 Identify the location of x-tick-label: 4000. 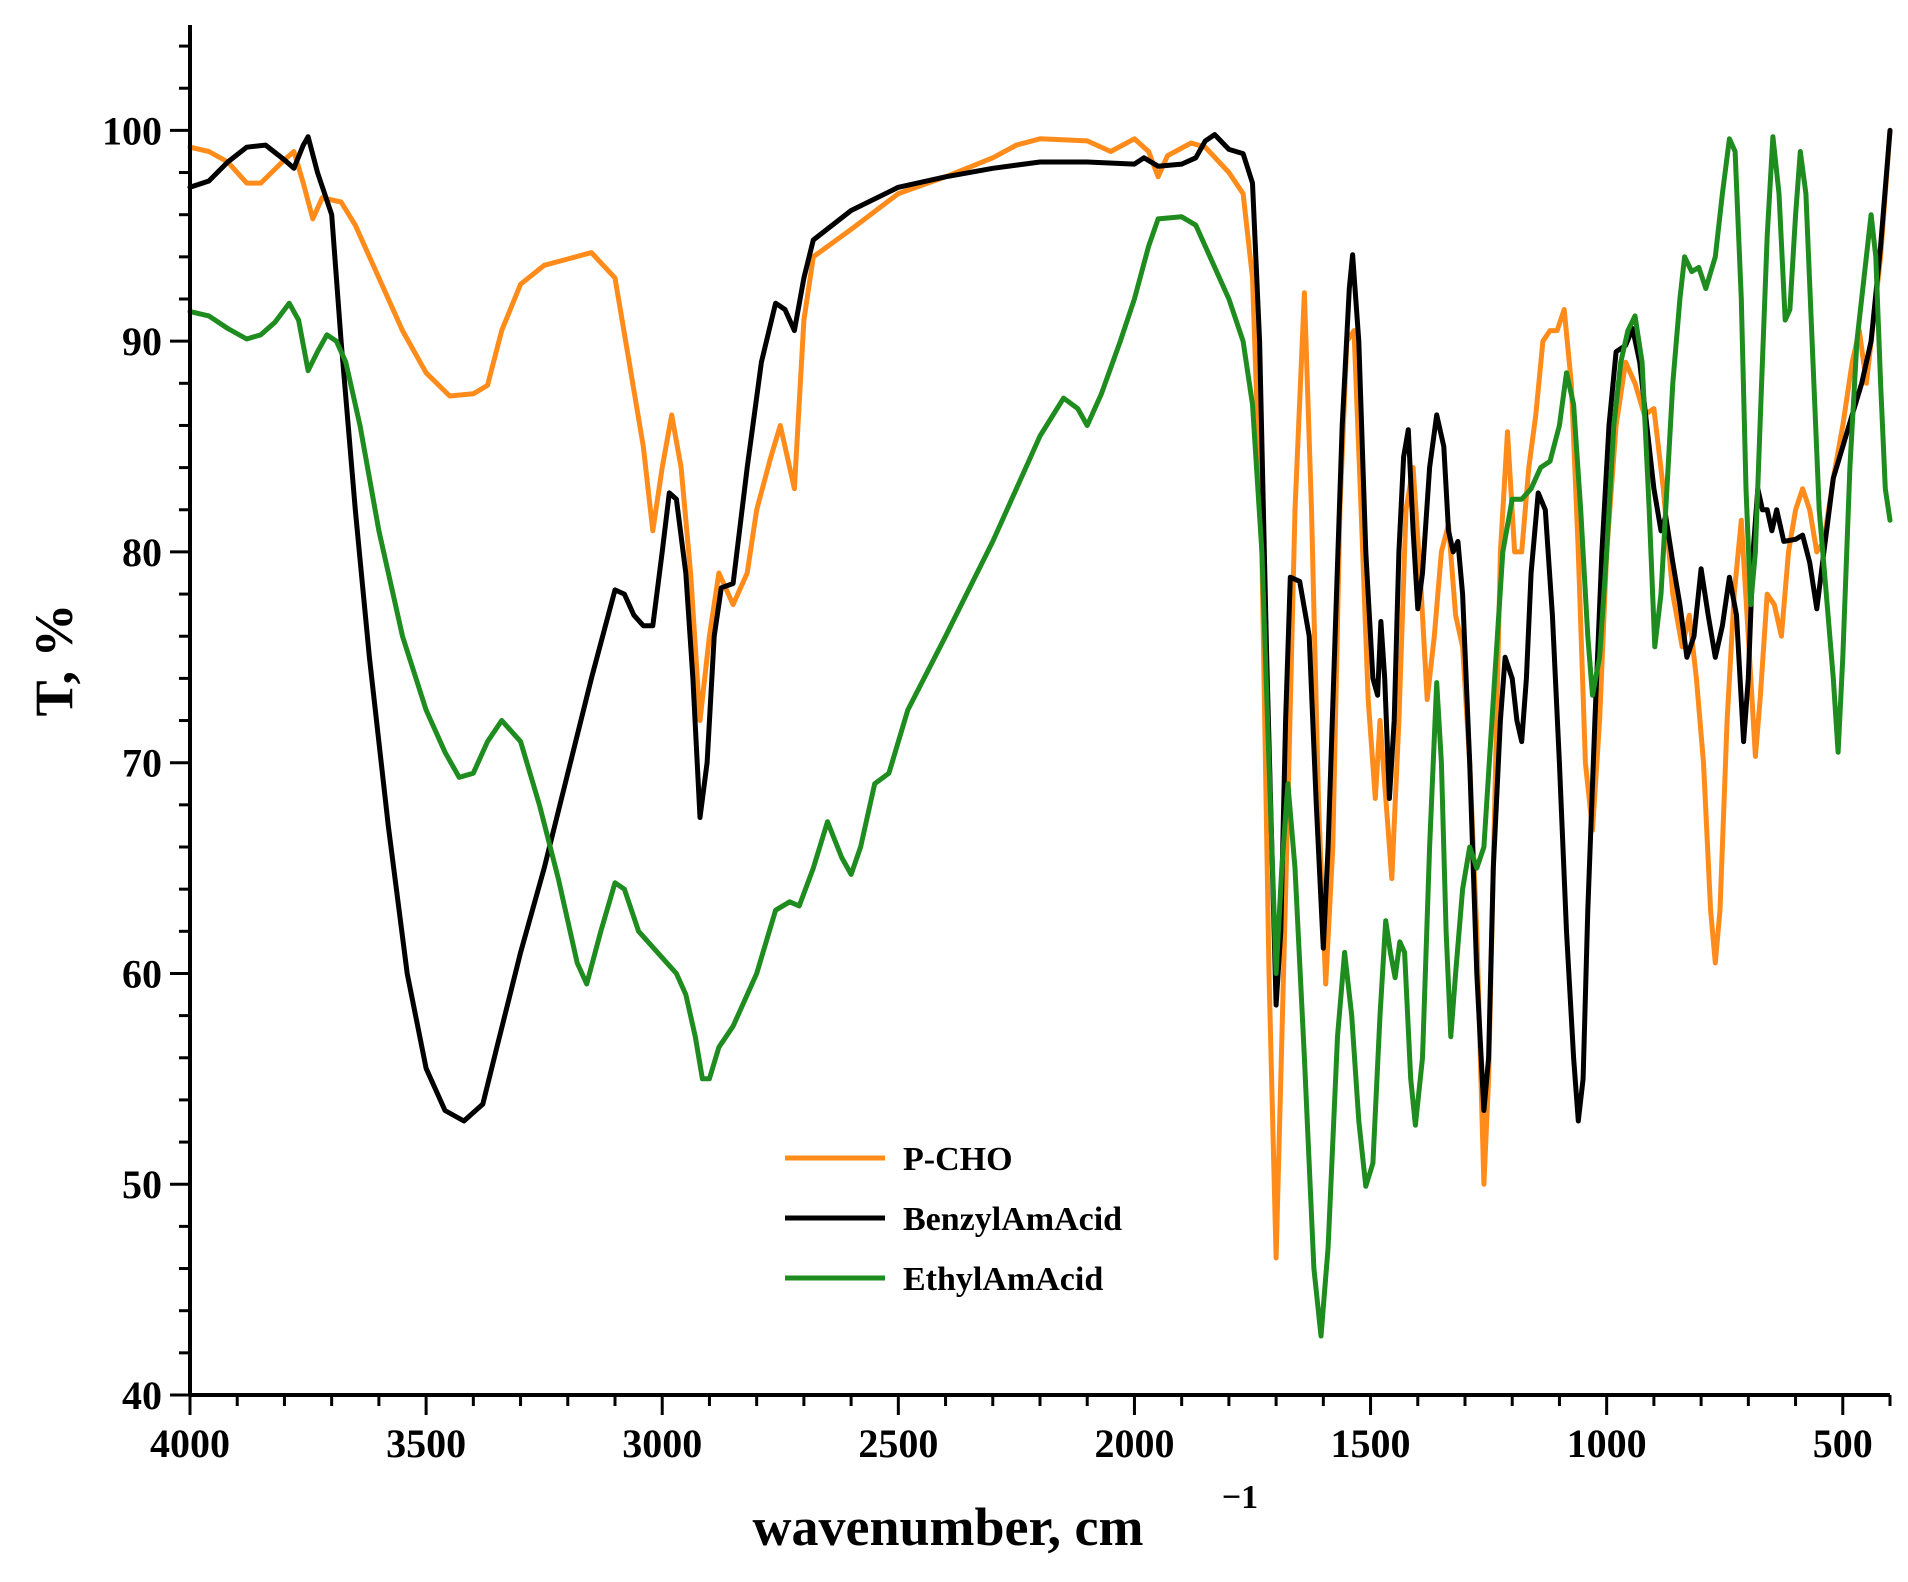
(190, 1443).